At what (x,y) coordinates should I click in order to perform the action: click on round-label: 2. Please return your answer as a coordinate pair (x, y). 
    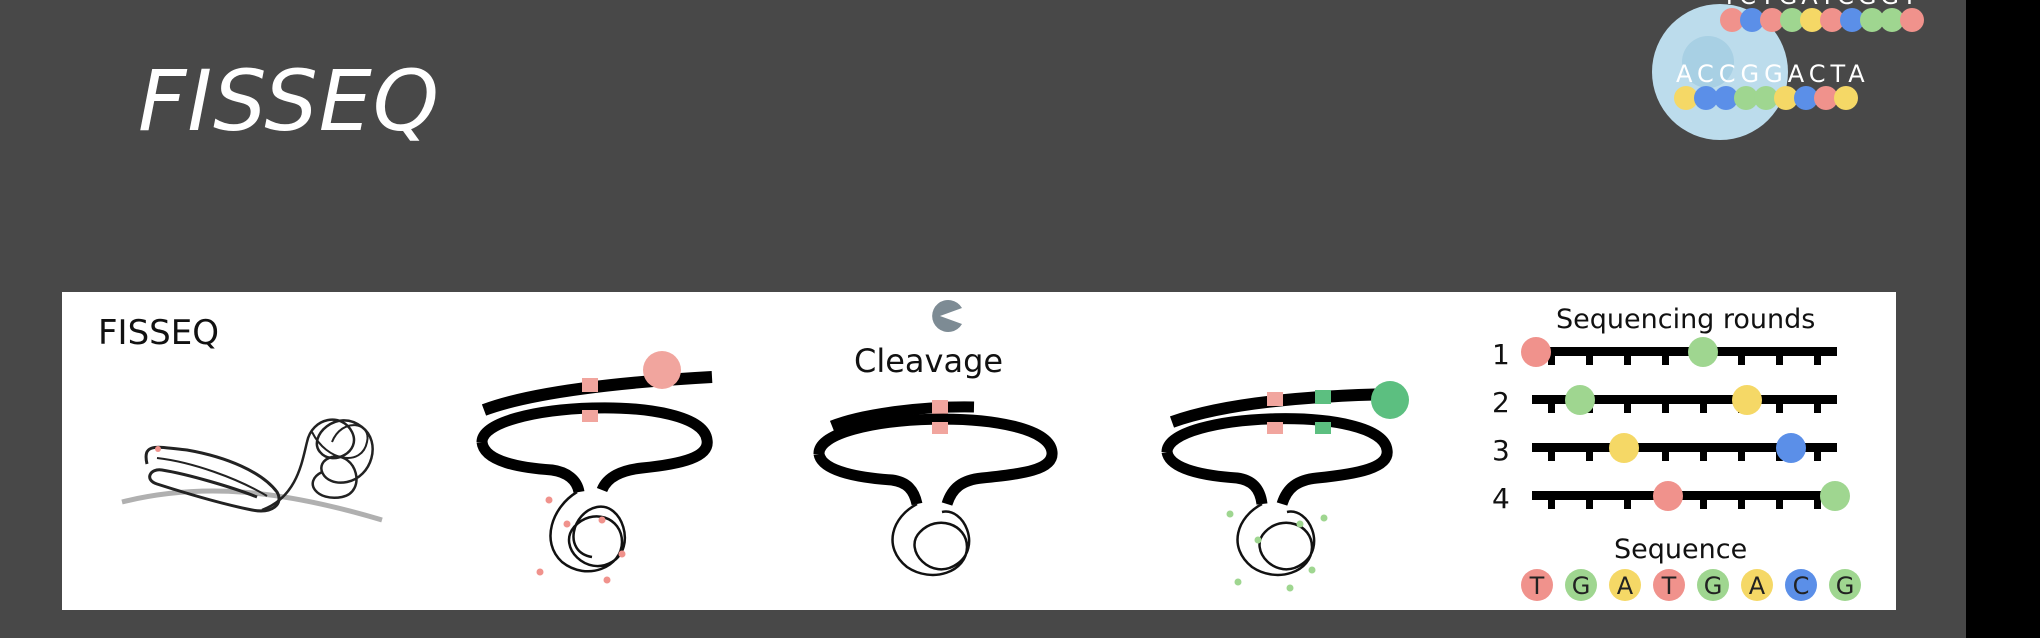
    Looking at the image, I should click on (1501, 402).